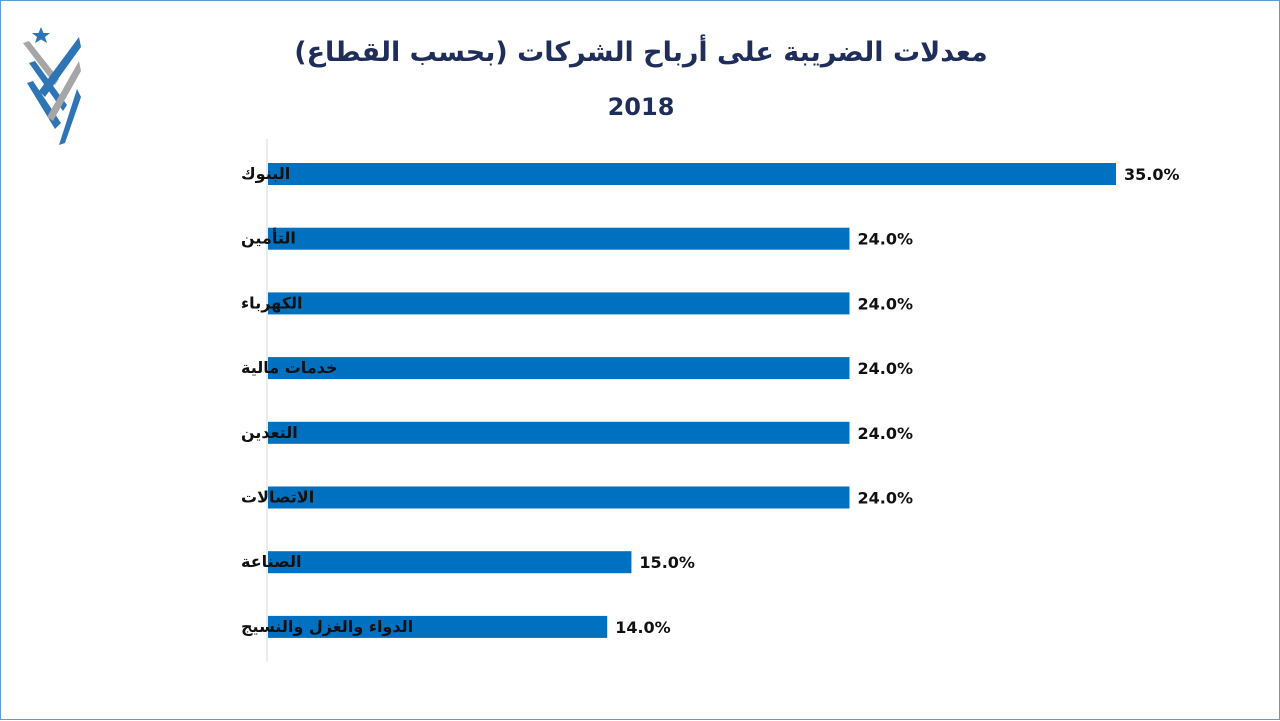  Describe the element at coordinates (643, 627) in the screenshot. I see `data-label: 14.0%` at that location.